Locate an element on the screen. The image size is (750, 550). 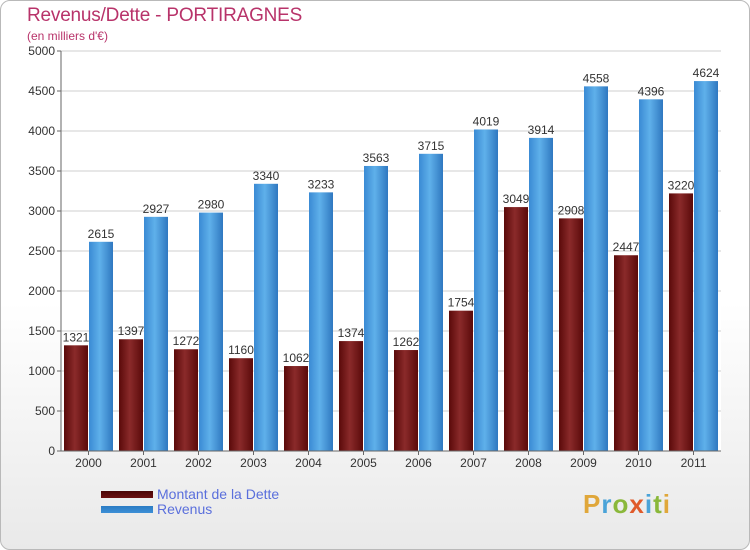
data-label-revenus: 3563 is located at coordinates (376, 158).